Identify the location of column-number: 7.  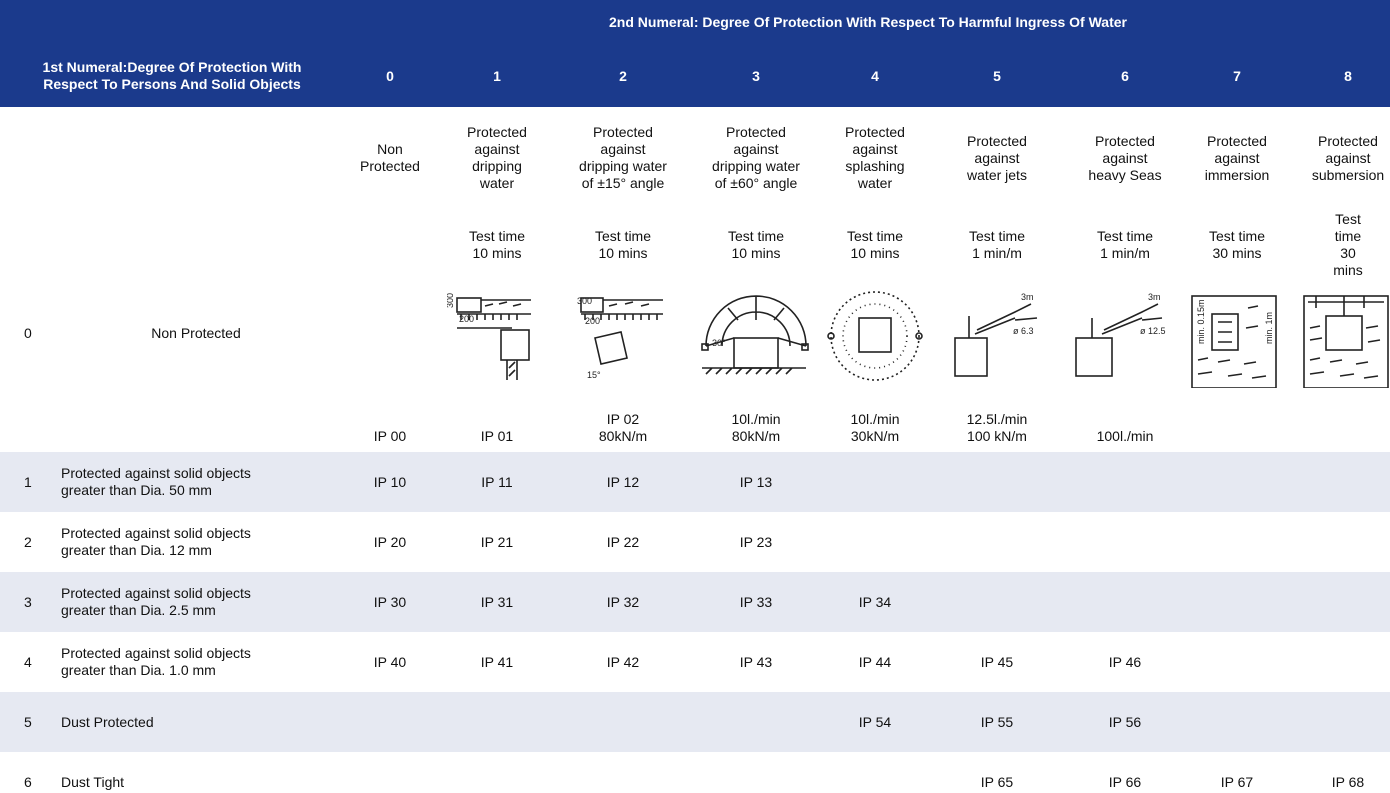
(1237, 75).